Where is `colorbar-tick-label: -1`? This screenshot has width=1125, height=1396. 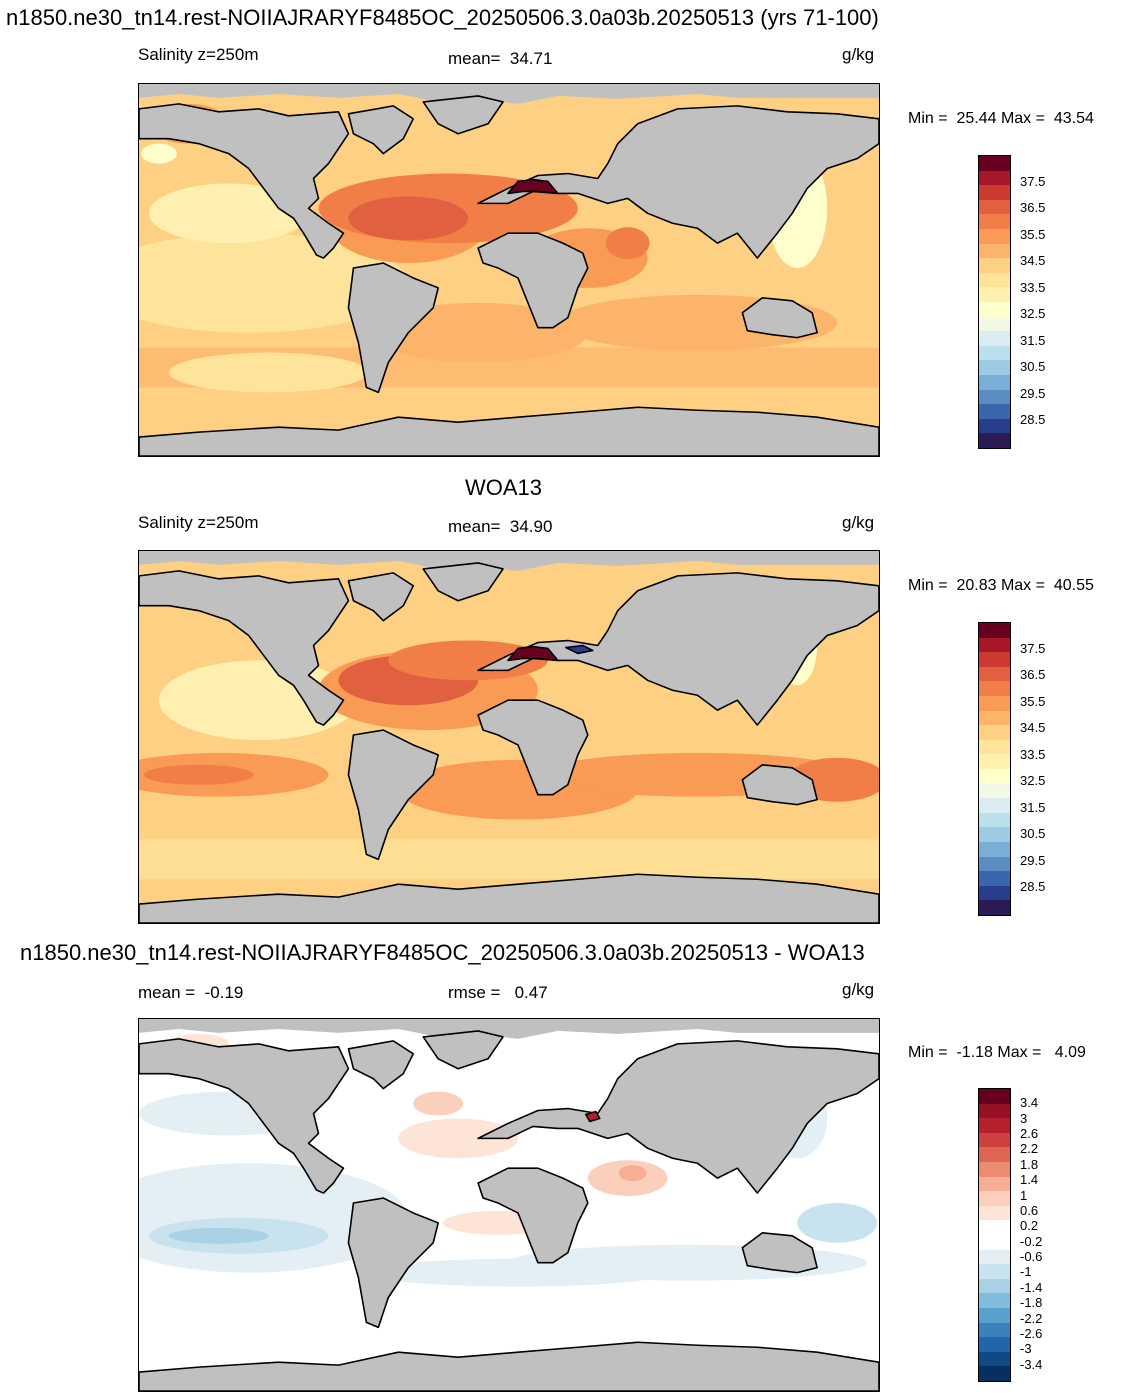 colorbar-tick-label: -1 is located at coordinates (1026, 1272).